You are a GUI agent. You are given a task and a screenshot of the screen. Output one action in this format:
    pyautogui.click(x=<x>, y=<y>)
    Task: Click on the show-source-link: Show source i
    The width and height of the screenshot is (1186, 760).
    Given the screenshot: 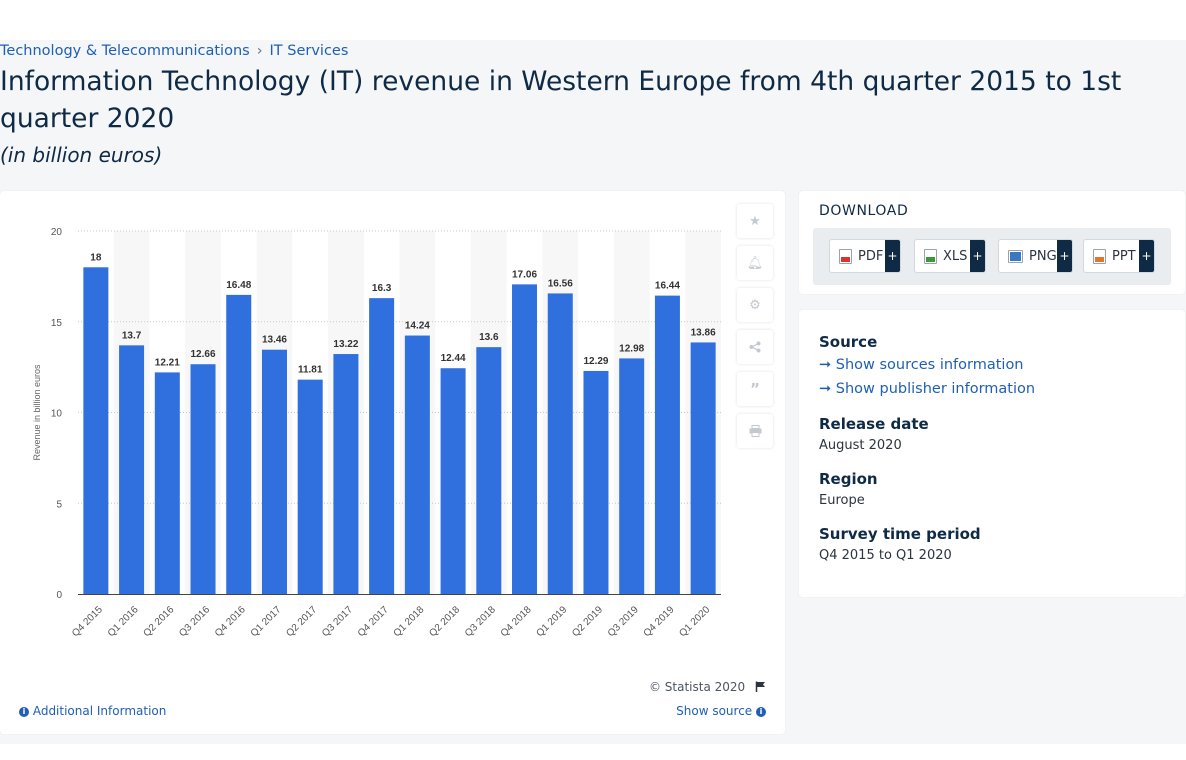 What is the action you would take?
    pyautogui.click(x=721, y=711)
    